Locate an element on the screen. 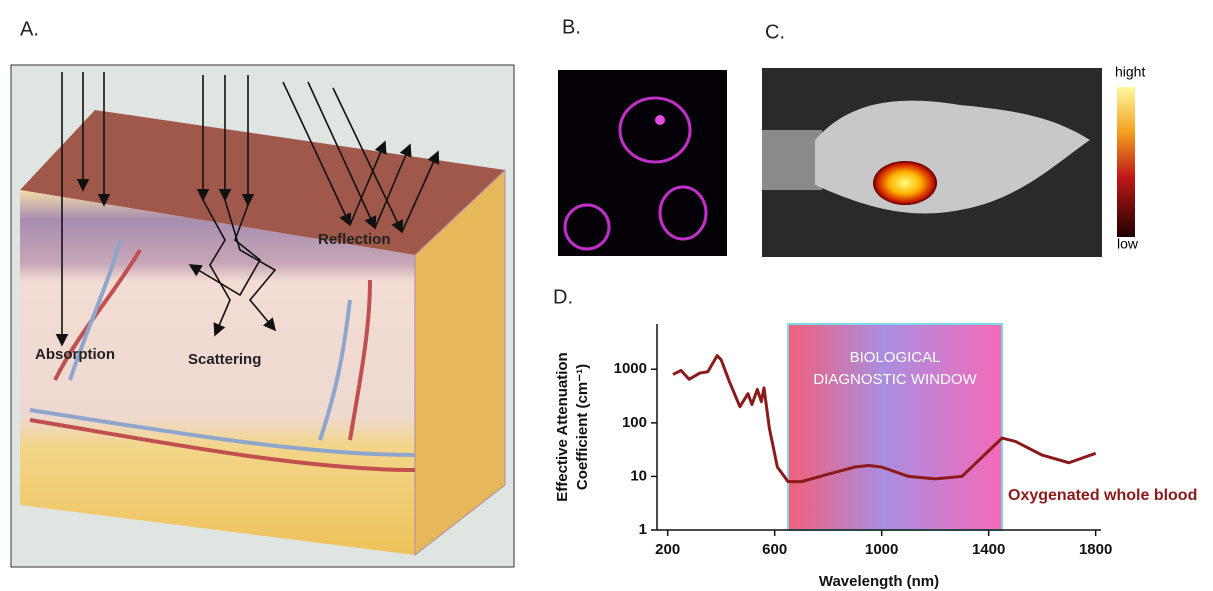 This screenshot has height=591, width=1213. x-tick-label: 1400 is located at coordinates (988, 549).